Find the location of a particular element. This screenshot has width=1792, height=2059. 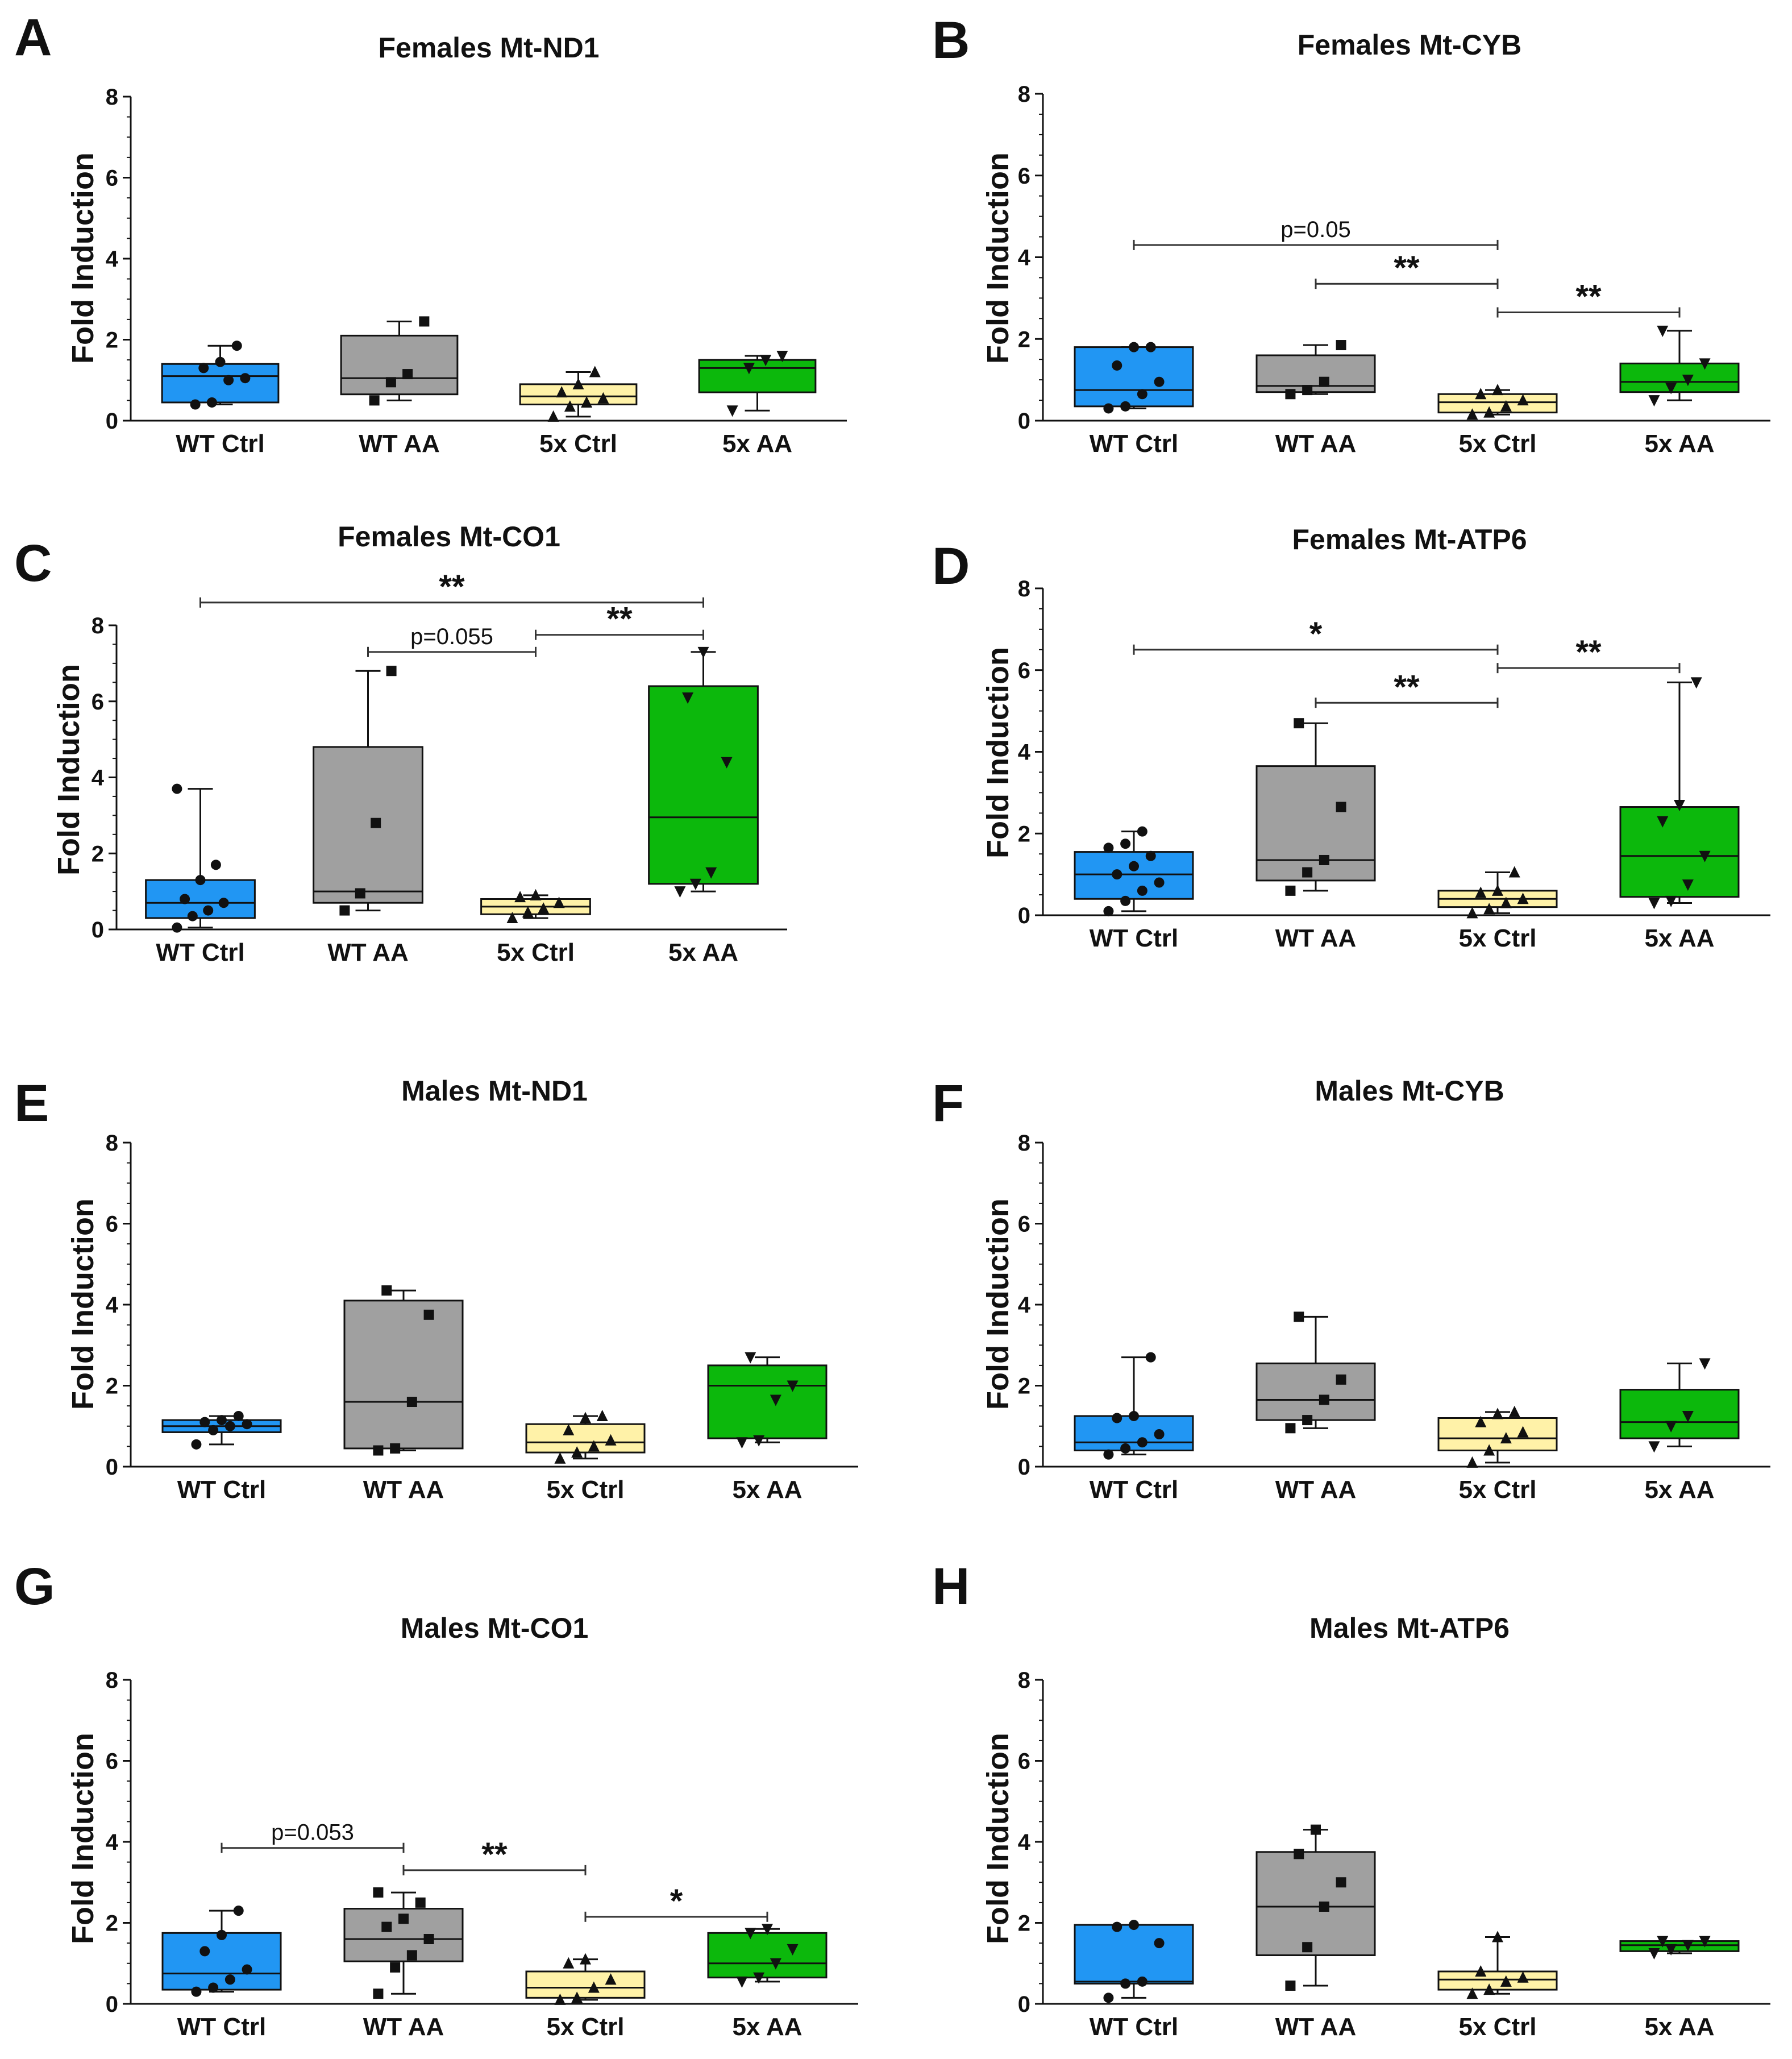

box-wt-aa is located at coordinates (1315, 807).